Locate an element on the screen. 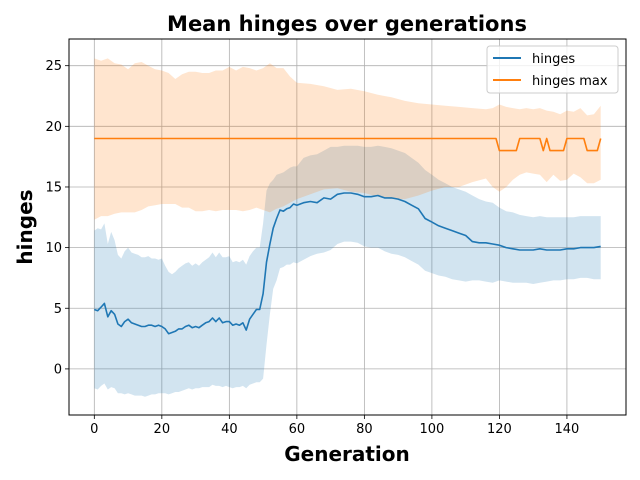 This screenshot has height=480, width=640. x-tick-label: 120 is located at coordinates (499, 429).